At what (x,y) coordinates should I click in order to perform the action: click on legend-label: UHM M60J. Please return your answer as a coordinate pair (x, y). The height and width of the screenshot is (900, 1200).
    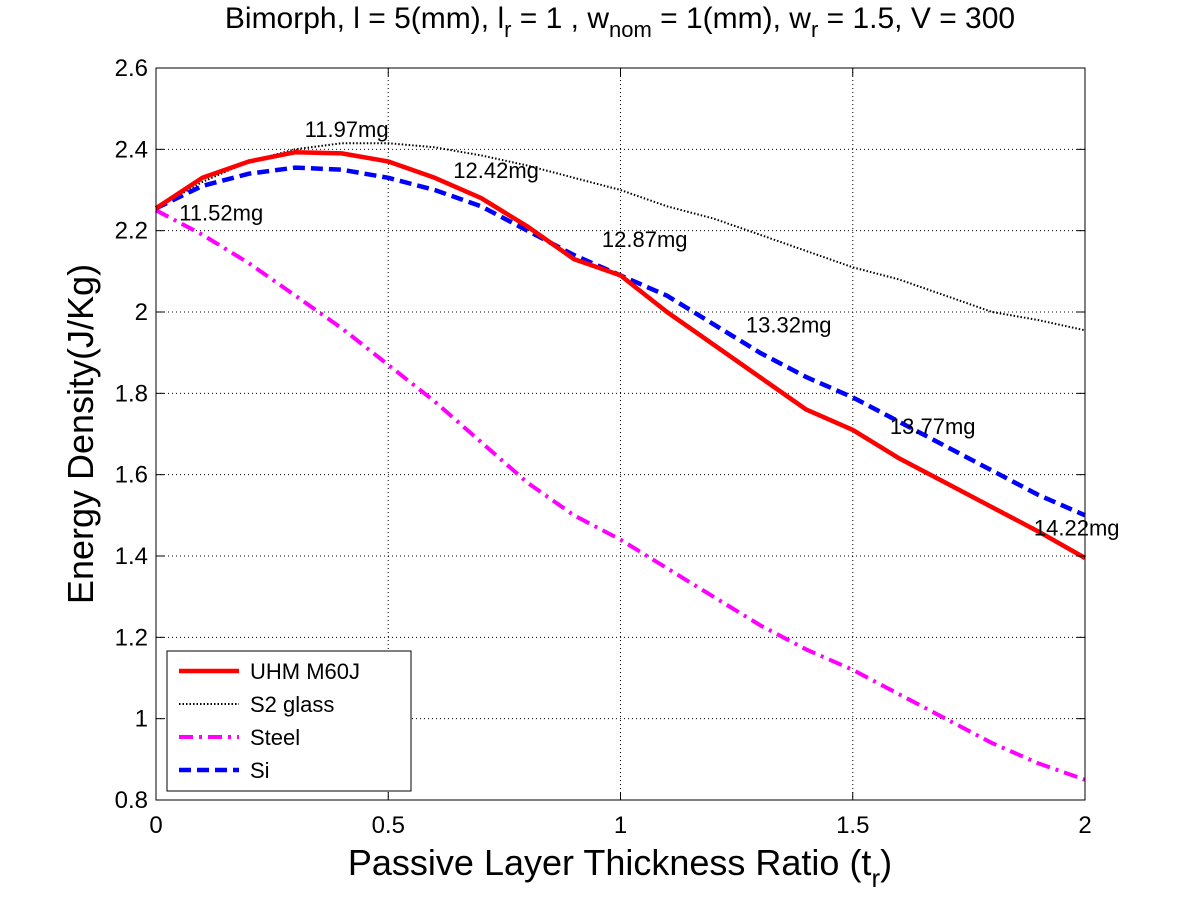
    Looking at the image, I should click on (305, 671).